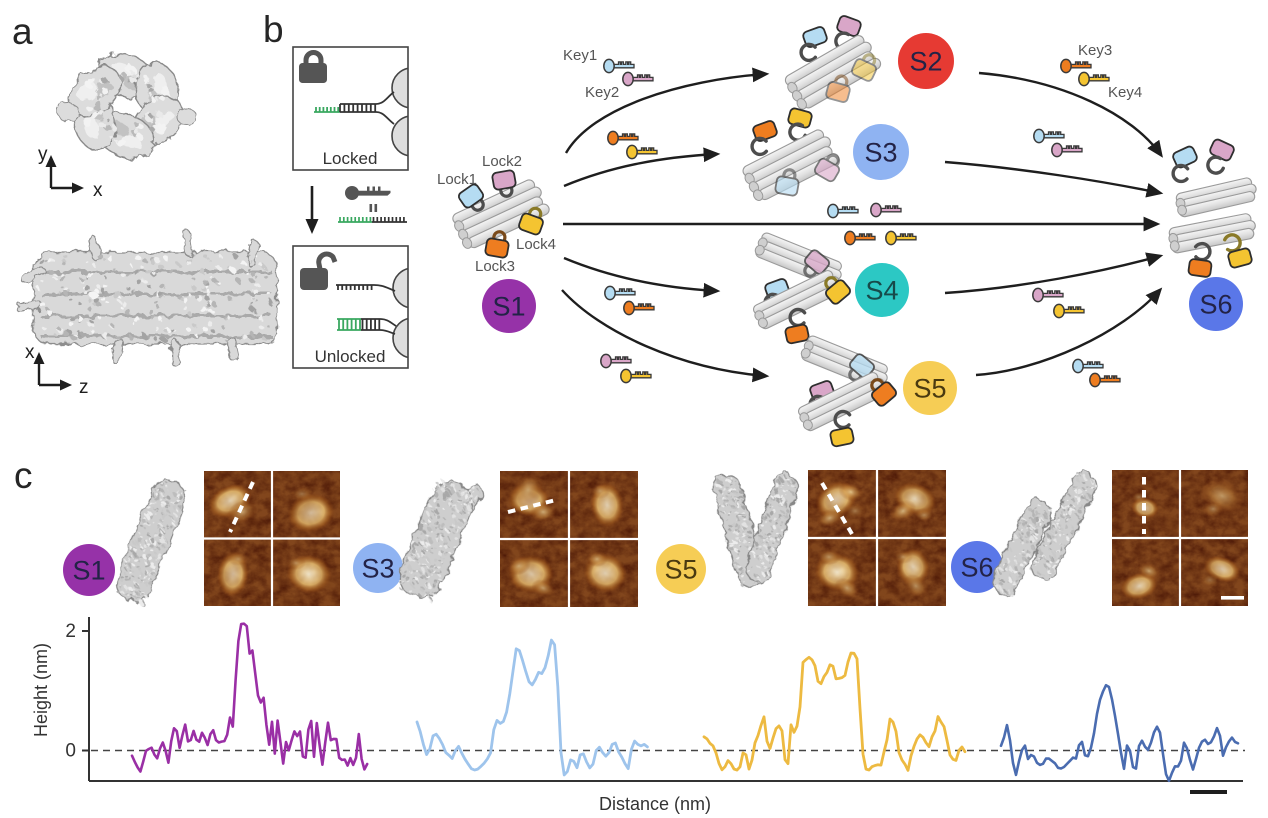 Image resolution: width=1268 pixels, height=818 pixels. Describe the element at coordinates (43, 154) in the screenshot. I see `svg-text: y` at that location.